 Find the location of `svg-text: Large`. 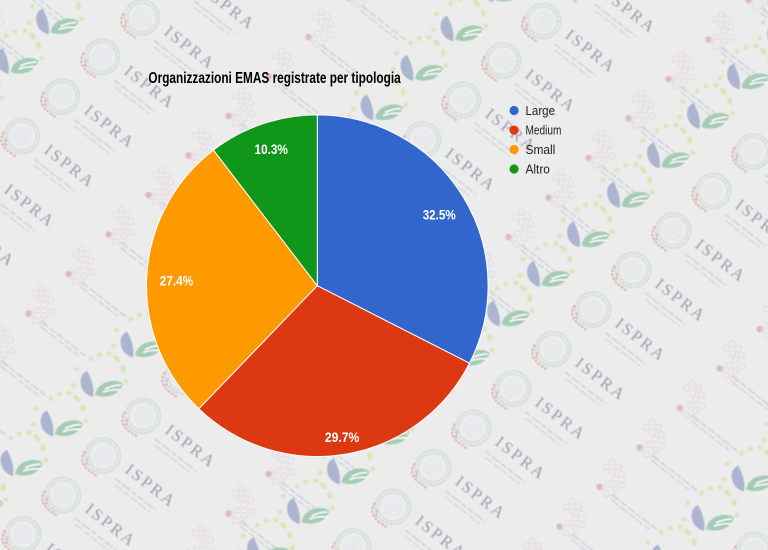

svg-text: Large is located at coordinates (541, 110).